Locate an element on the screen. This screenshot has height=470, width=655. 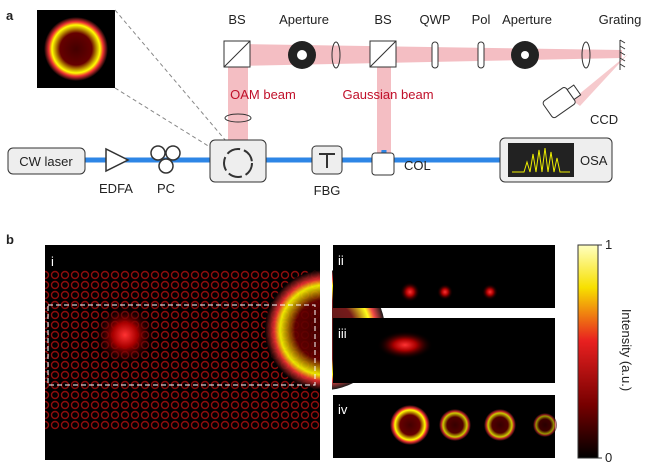
label: OSA is located at coordinates (594, 160).